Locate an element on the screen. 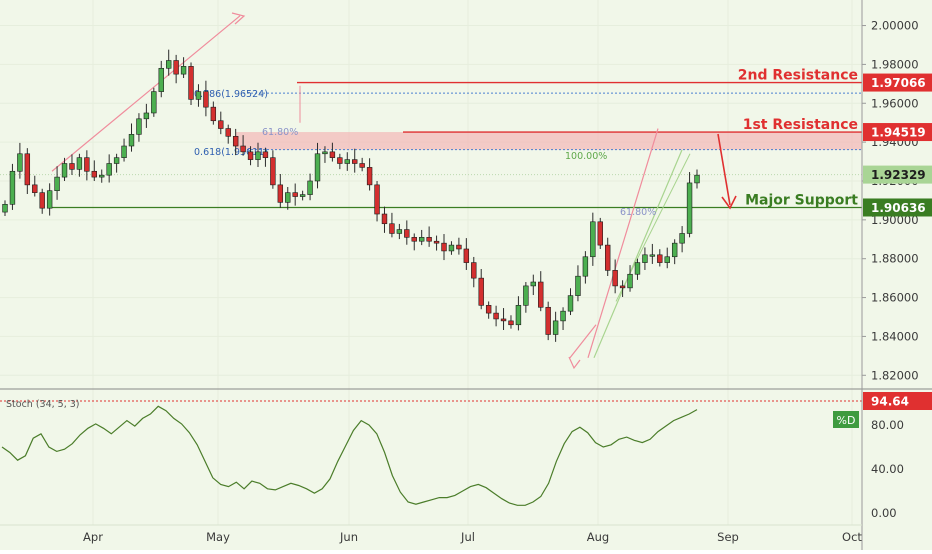 The height and width of the screenshot is (554, 932). first-resistance-label: 1st Resistance is located at coordinates (800, 125).